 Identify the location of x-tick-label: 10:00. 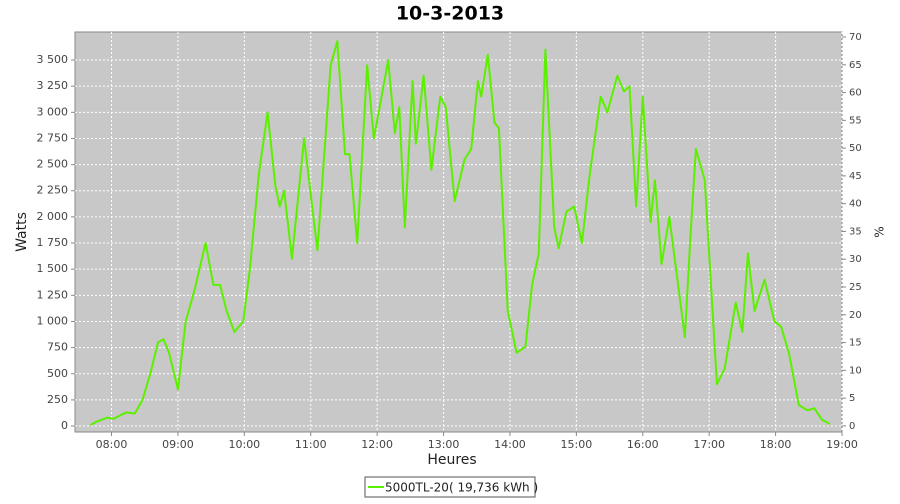
(244, 444).